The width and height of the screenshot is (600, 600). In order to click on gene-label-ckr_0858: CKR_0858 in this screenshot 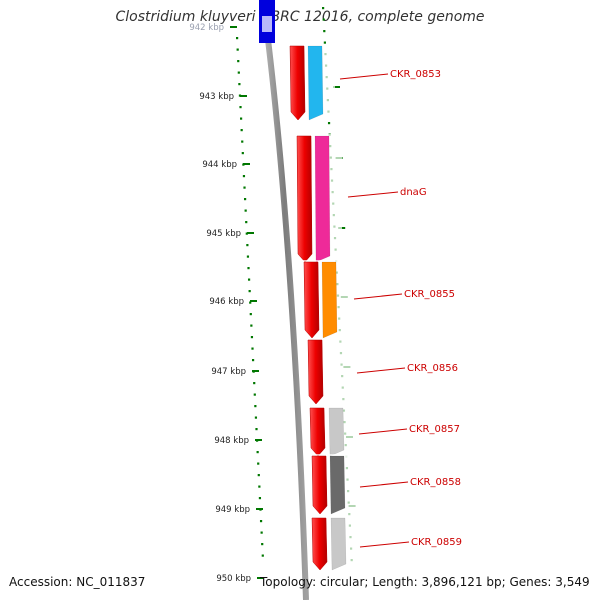, I will do `click(410, 482)`.